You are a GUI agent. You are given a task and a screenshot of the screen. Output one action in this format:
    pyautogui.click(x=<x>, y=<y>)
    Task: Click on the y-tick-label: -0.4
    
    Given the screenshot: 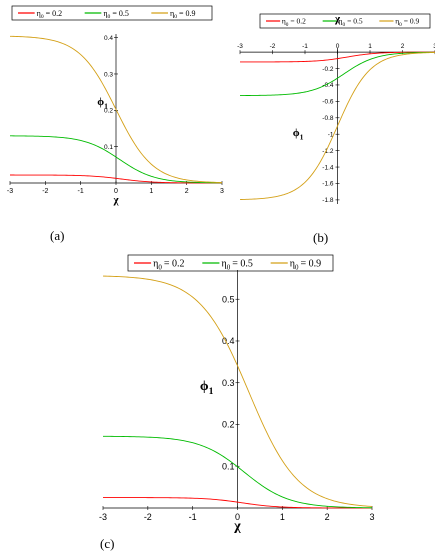 What is the action you would take?
    pyautogui.click(x=328, y=85)
    